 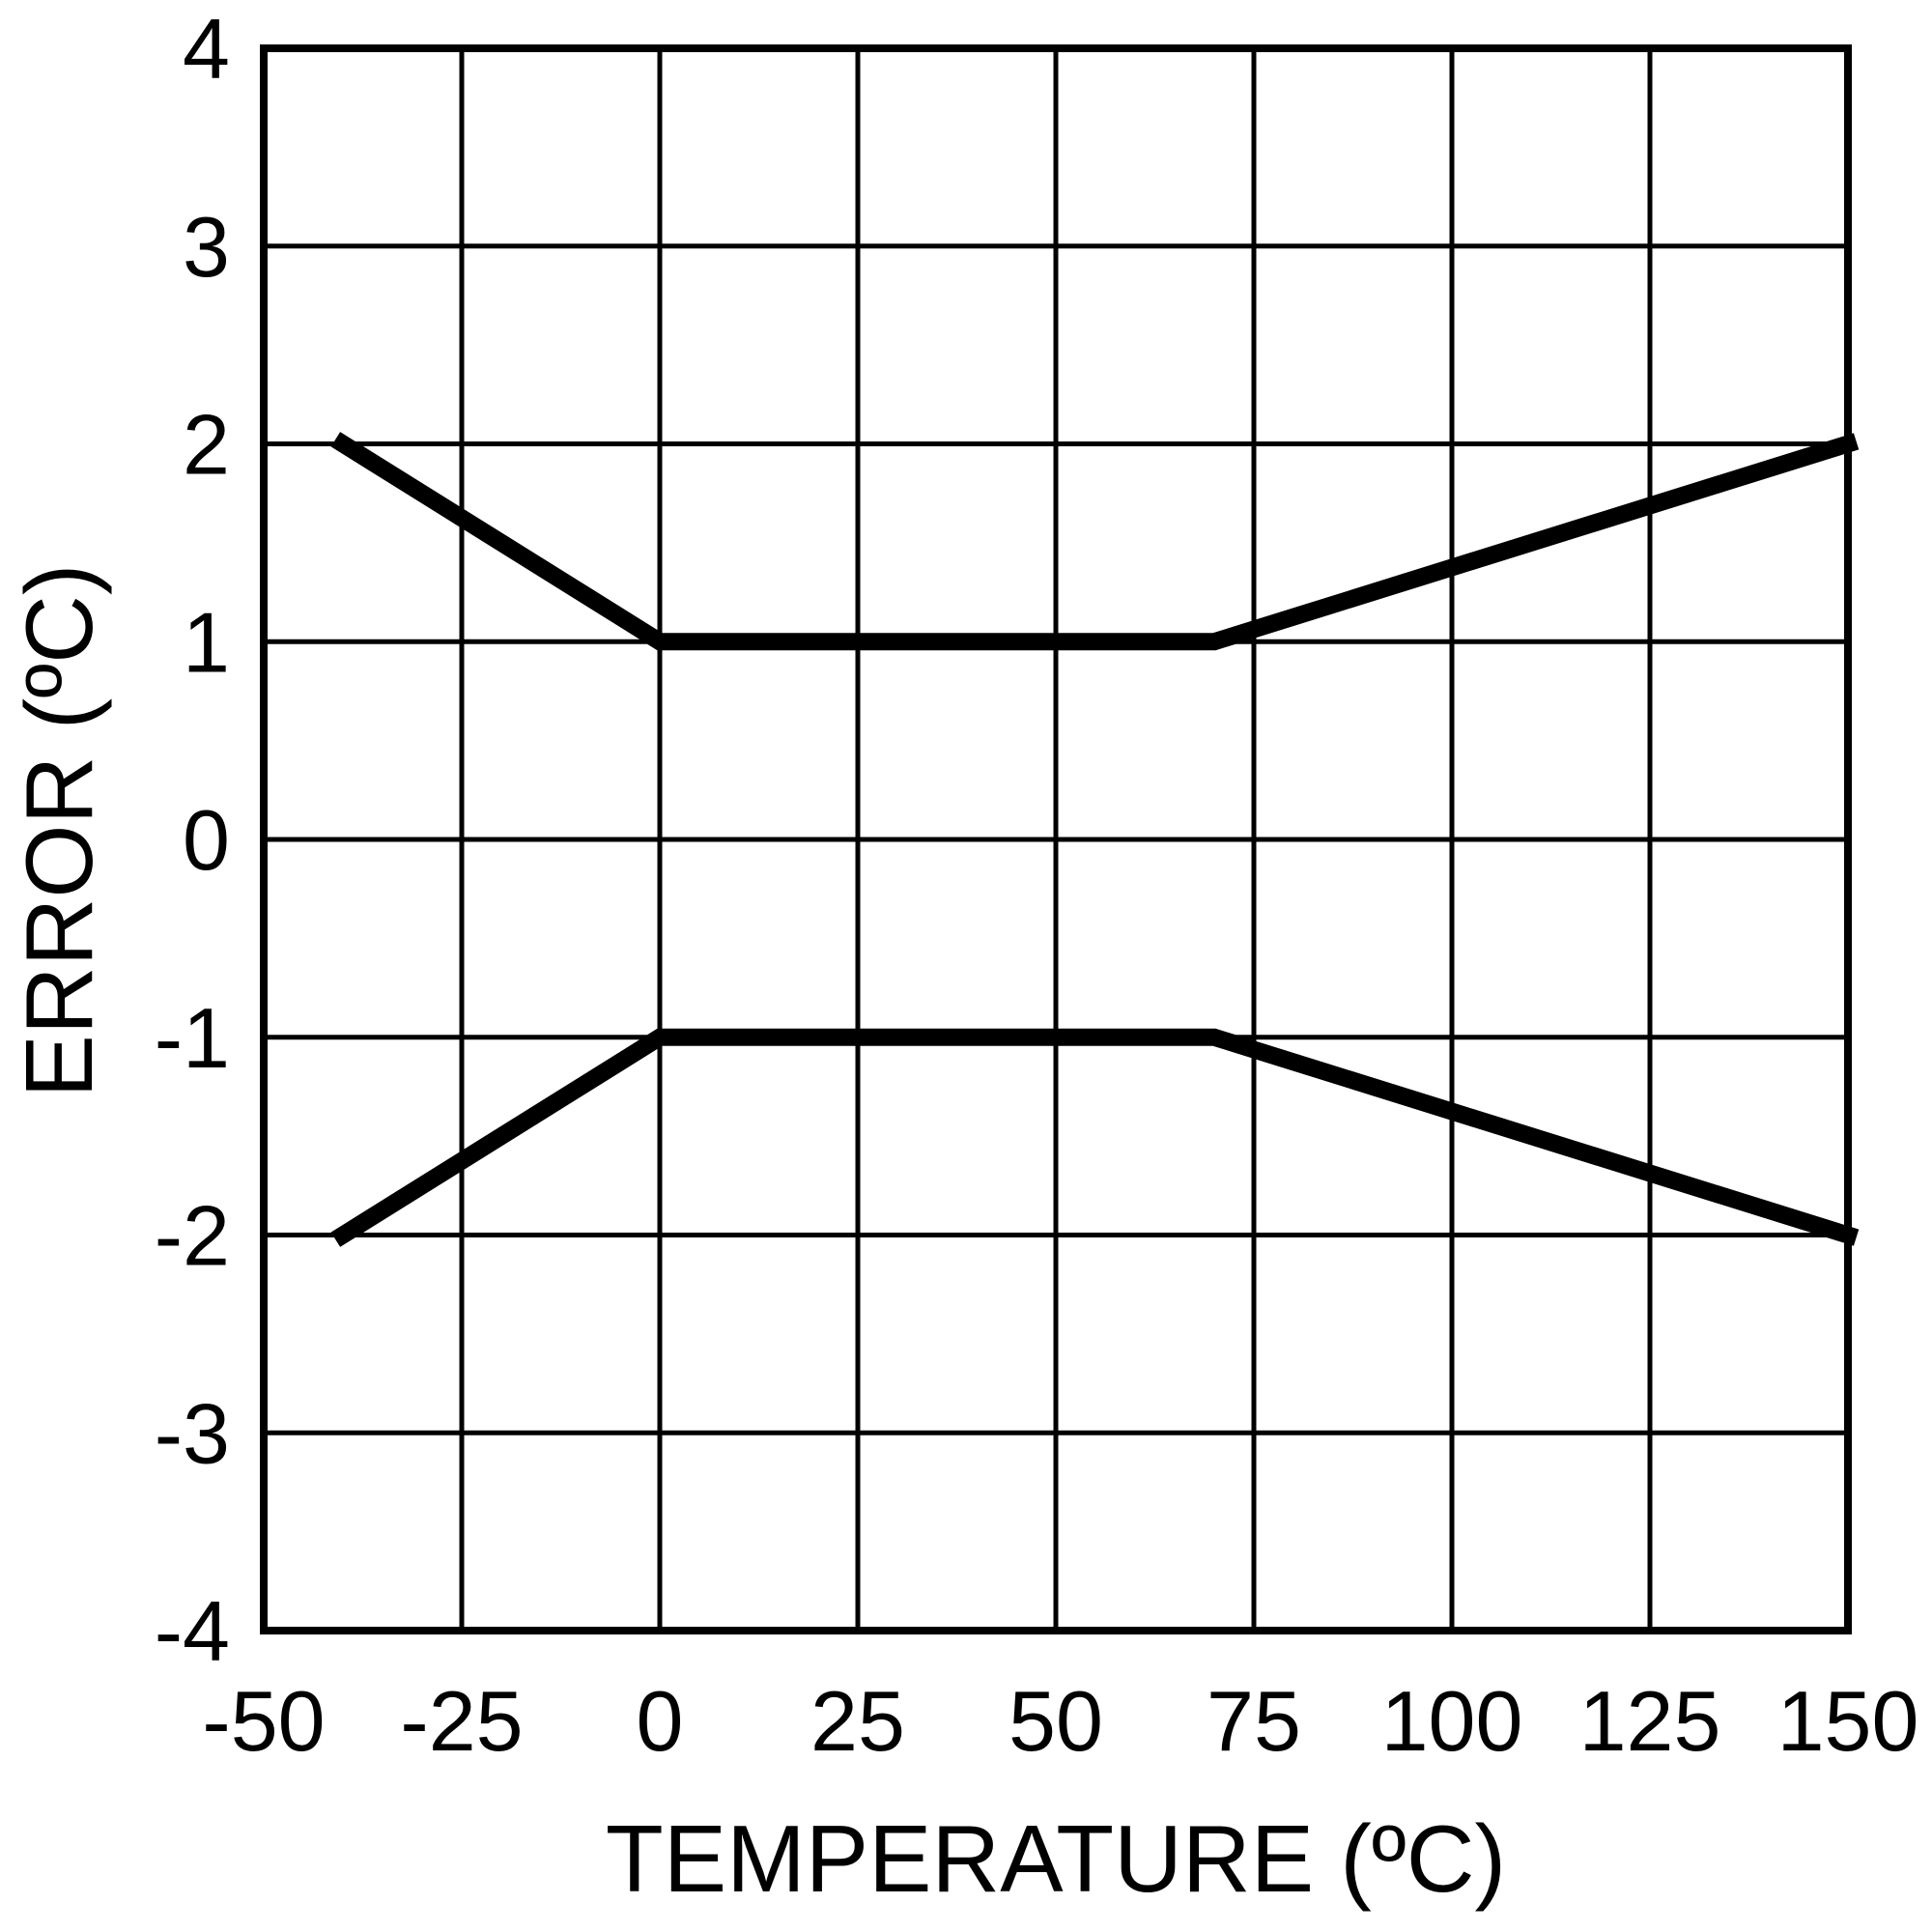 I want to click on y-tick-label: -2, so click(x=192, y=1236).